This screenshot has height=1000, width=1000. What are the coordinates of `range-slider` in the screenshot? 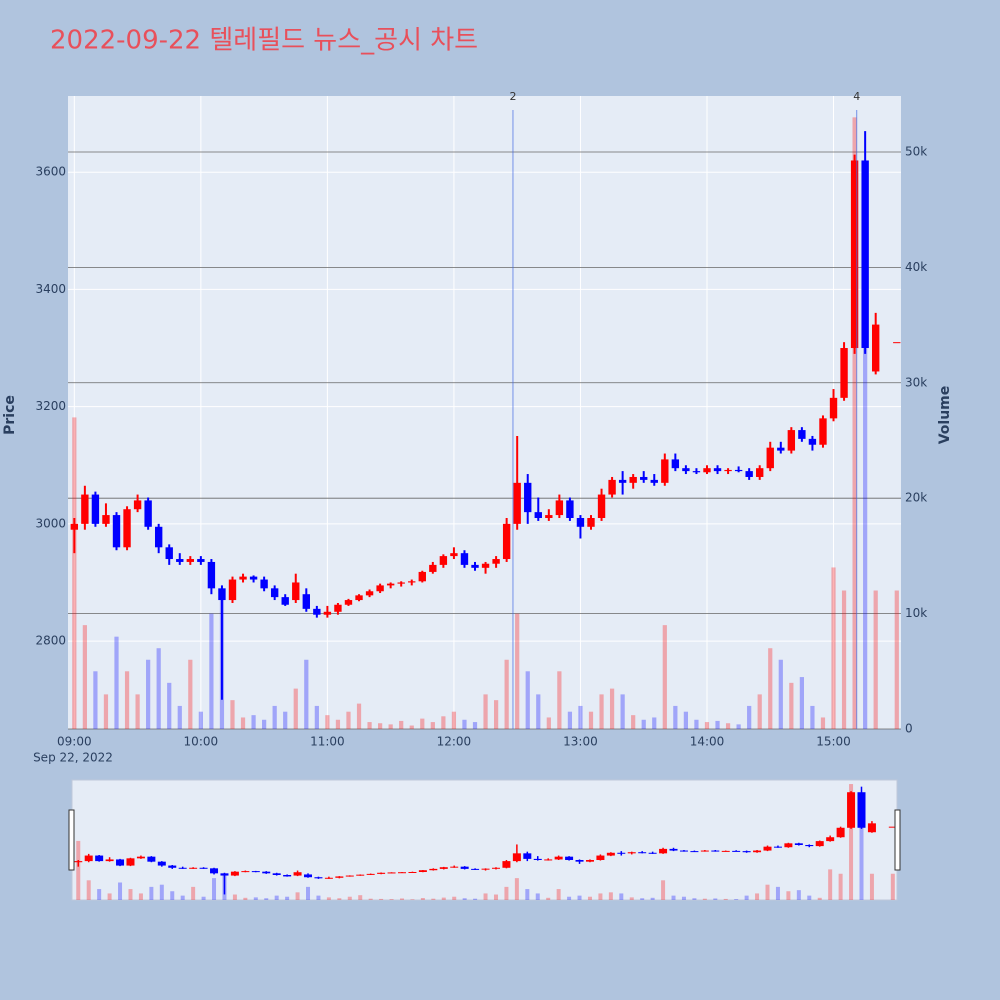 It's located at (484, 840).